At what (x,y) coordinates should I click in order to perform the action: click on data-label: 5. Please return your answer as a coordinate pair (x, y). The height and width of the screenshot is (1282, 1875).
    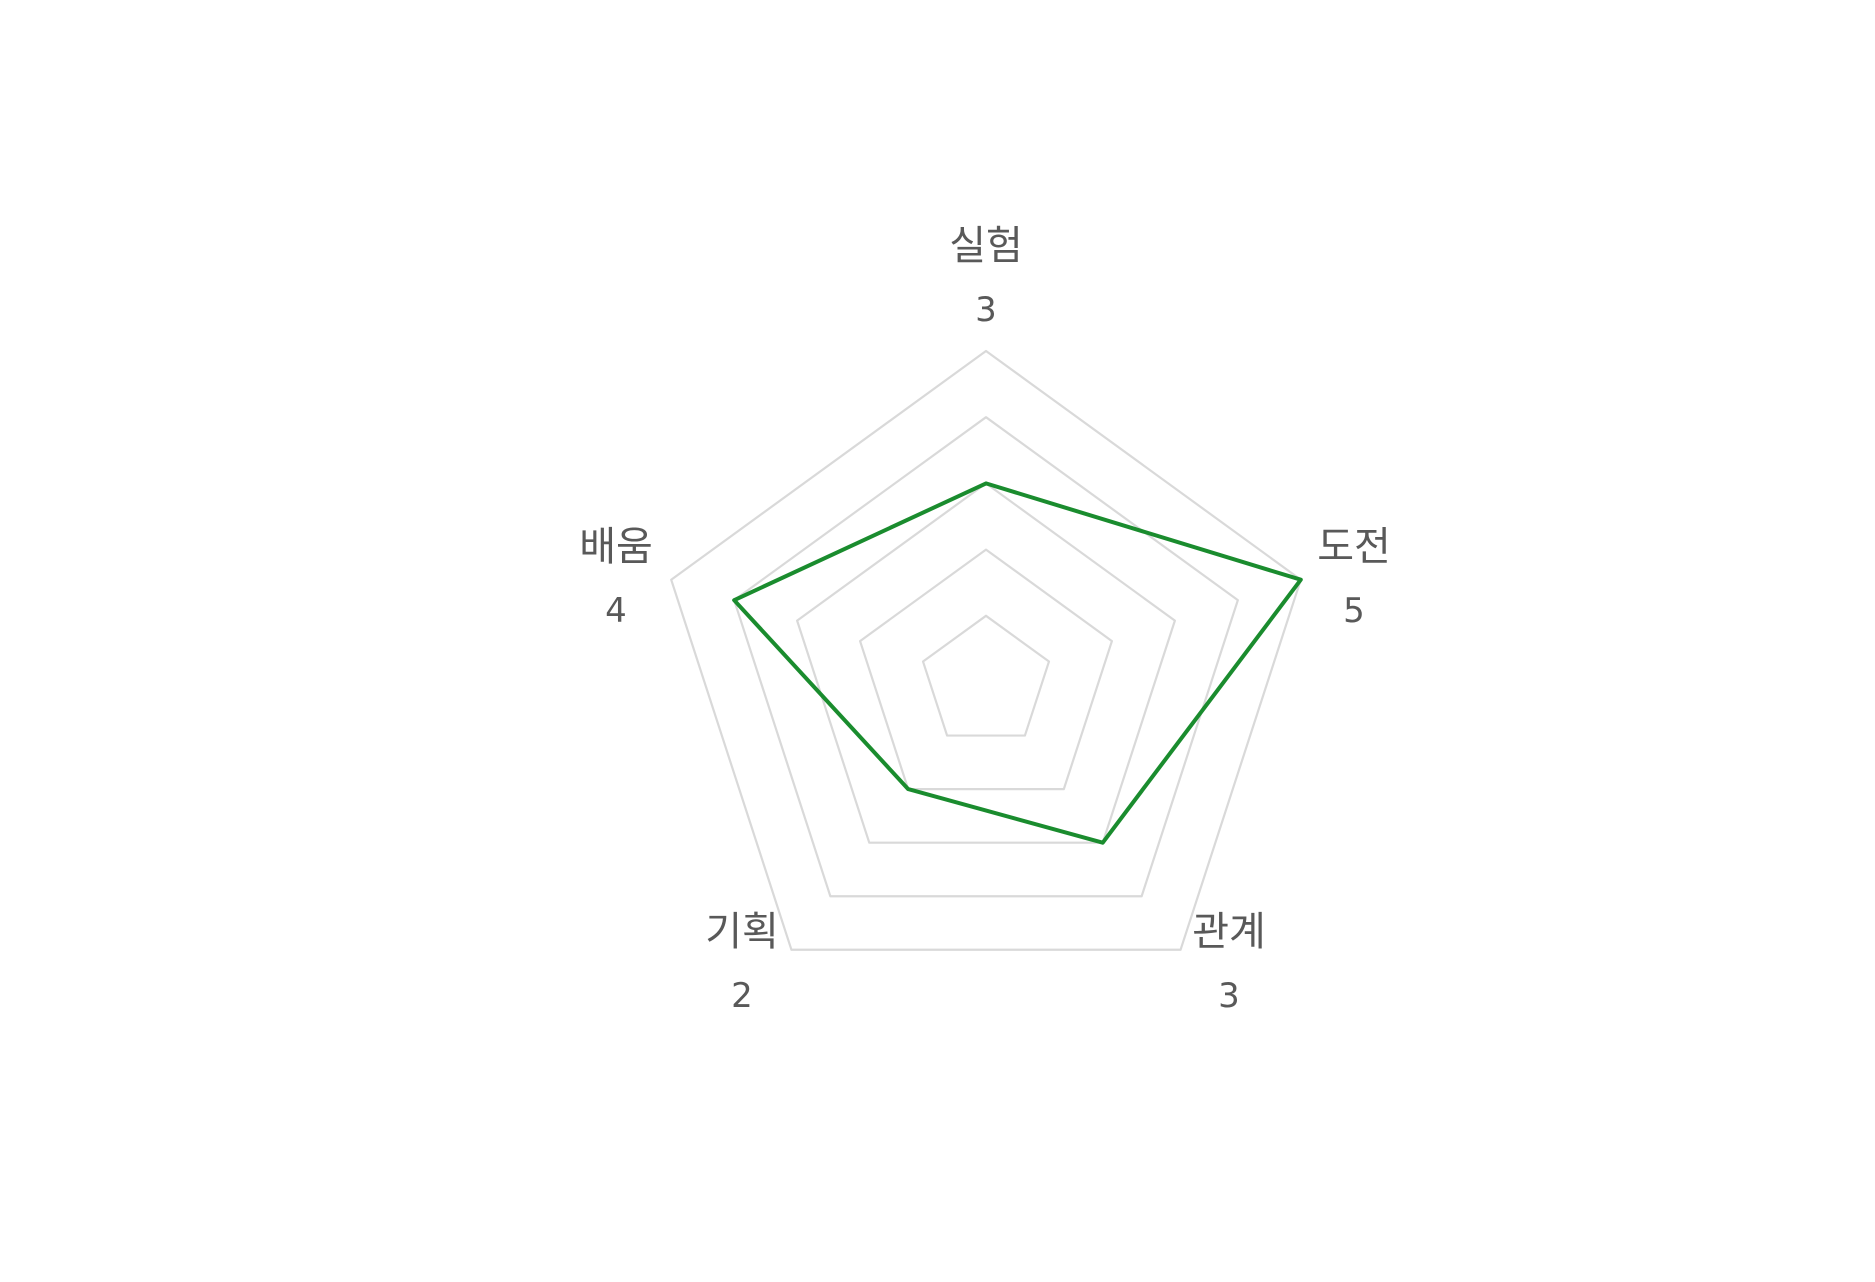
    Looking at the image, I should click on (1354, 611).